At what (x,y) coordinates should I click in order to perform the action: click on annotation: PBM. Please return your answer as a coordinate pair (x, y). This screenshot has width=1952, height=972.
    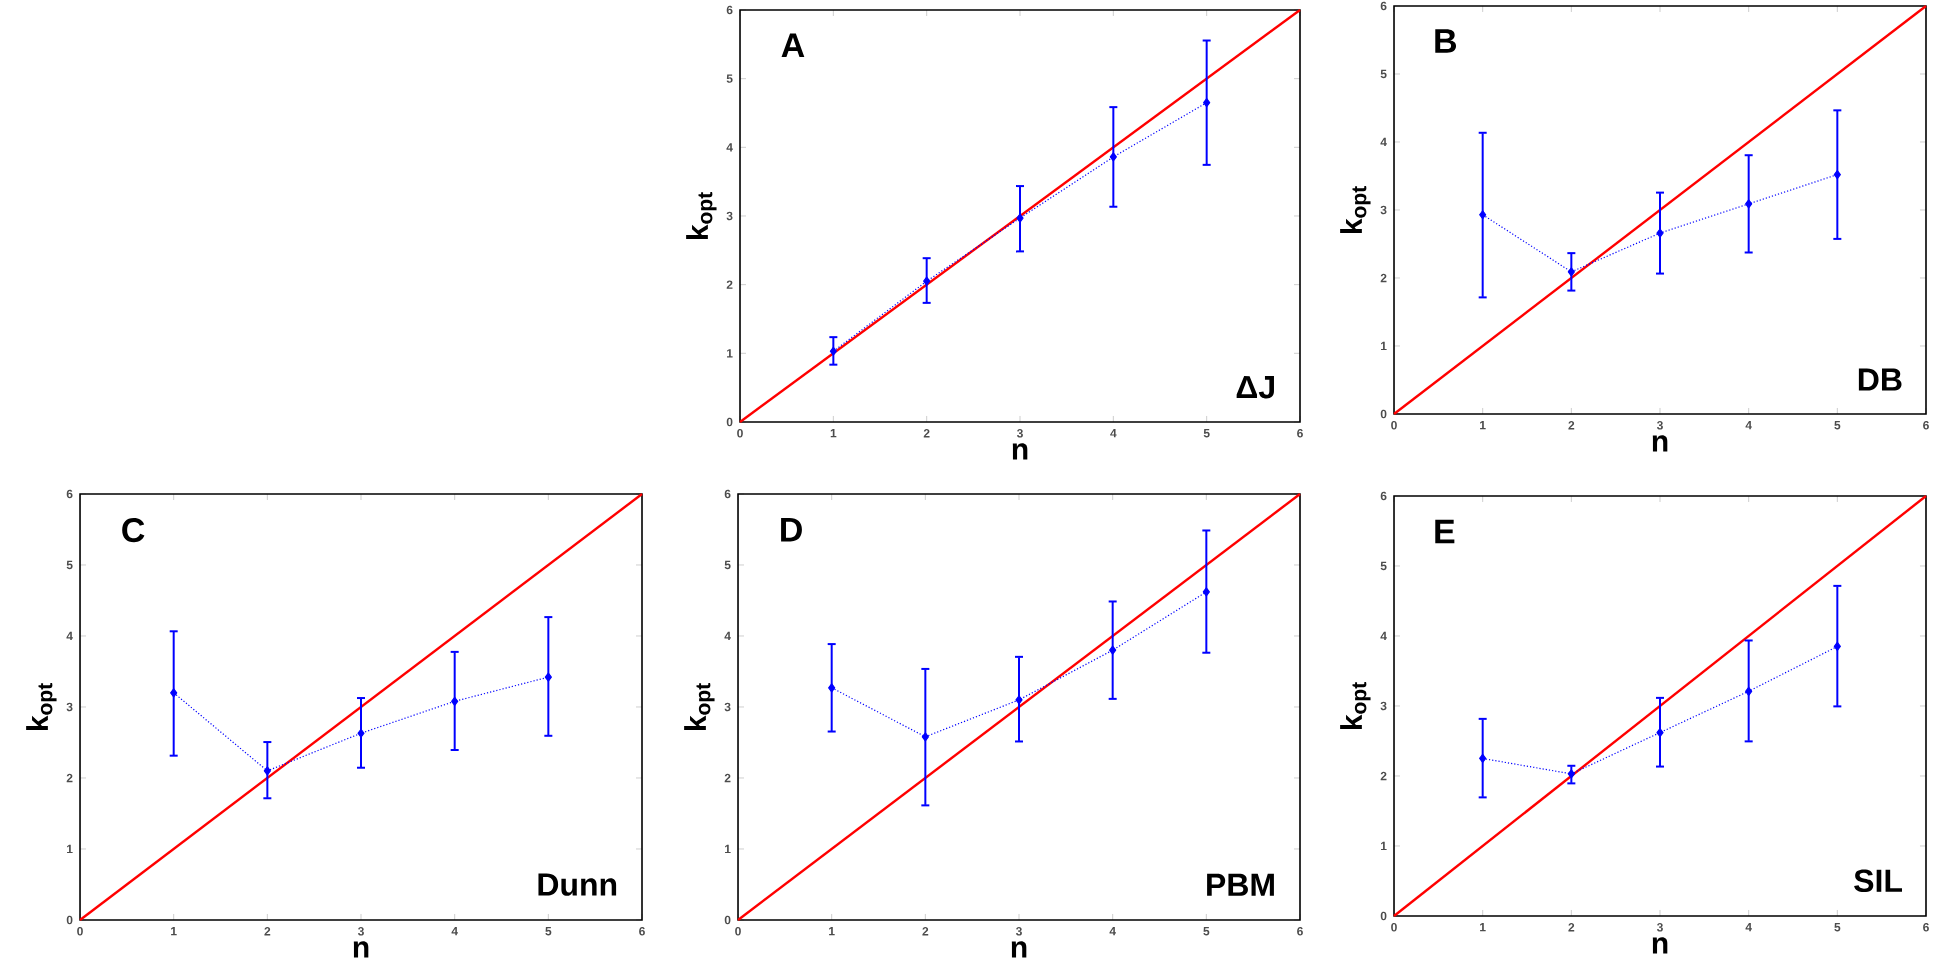
    Looking at the image, I should click on (1240, 884).